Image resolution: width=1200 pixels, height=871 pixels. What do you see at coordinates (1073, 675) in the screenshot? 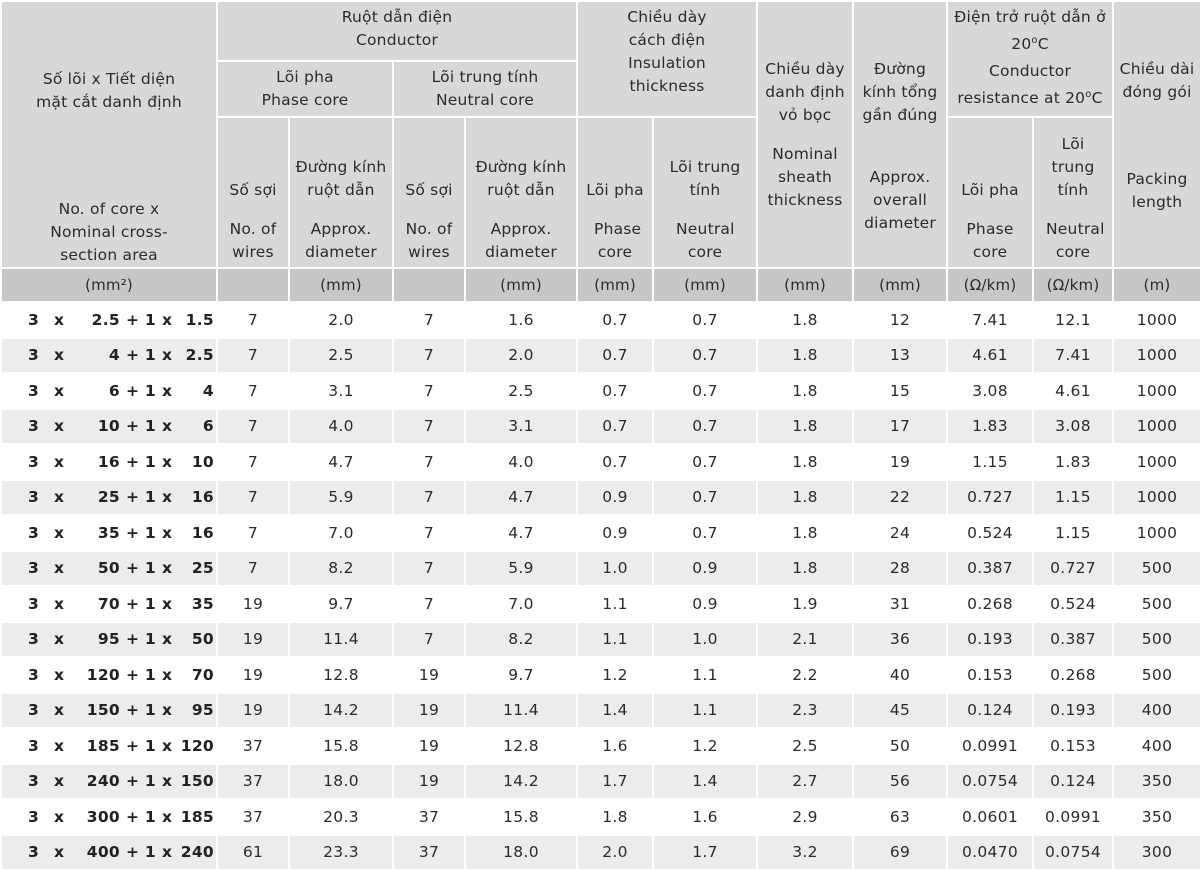
I see `cell-rn: 0.268` at bounding box center [1073, 675].